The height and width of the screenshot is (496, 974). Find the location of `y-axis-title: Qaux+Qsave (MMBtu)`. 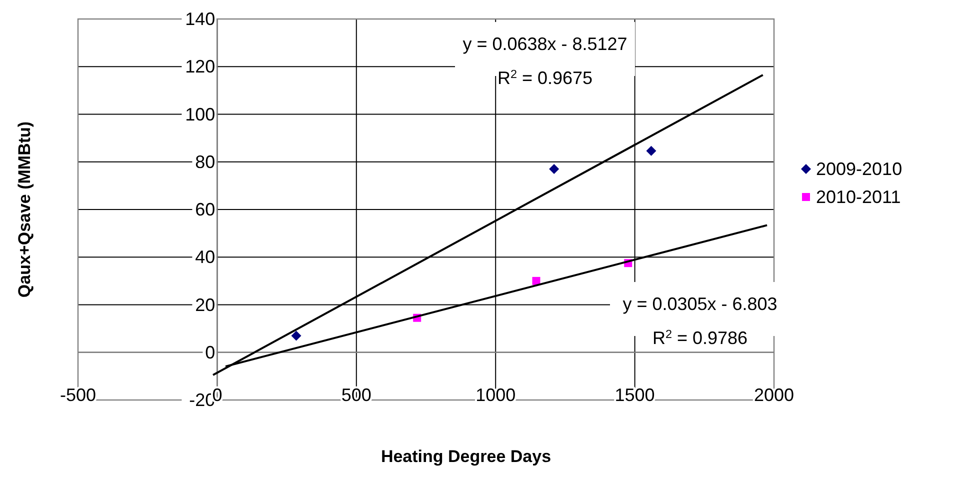

y-axis-title: Qaux+Qsave (MMBtu) is located at coordinates (24, 209).